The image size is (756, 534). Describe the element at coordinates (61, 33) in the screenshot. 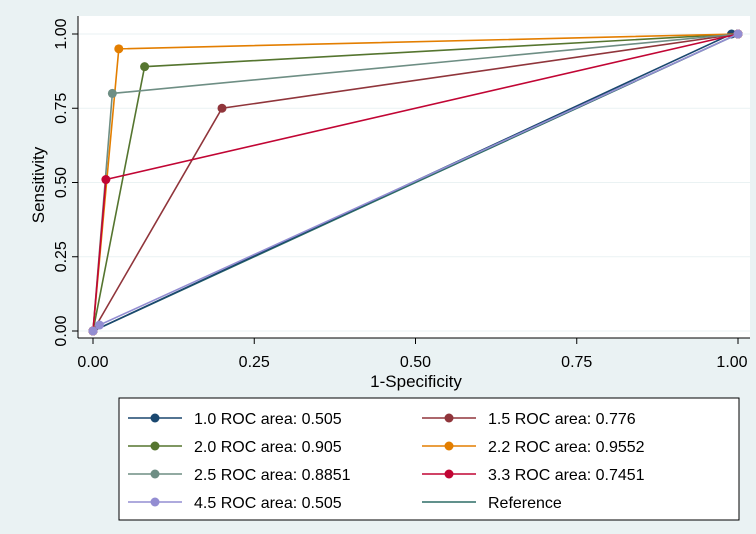

I see `y-tick-label: 1.00` at that location.